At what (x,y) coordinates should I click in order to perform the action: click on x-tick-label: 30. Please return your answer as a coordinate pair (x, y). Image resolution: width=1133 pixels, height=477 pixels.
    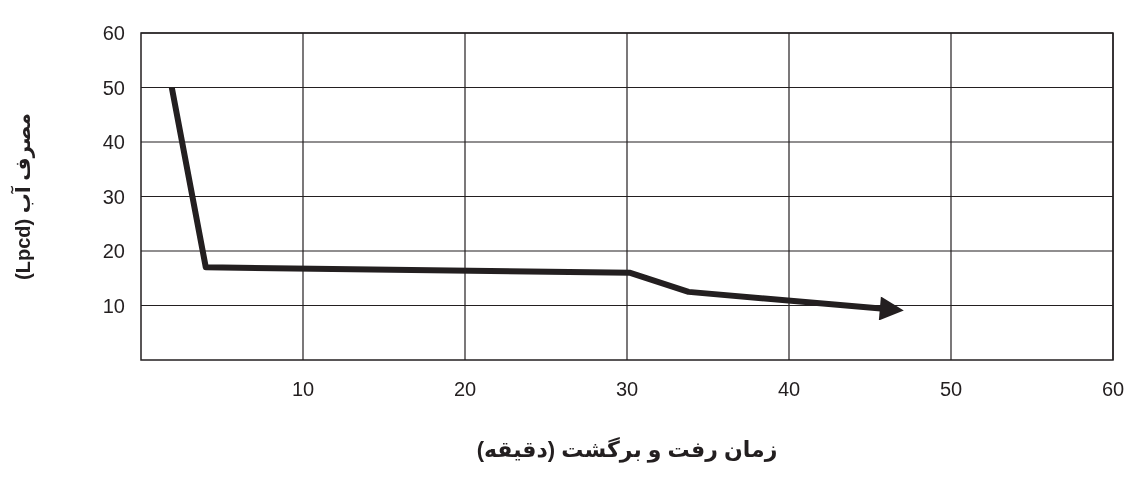
    Looking at the image, I should click on (627, 389).